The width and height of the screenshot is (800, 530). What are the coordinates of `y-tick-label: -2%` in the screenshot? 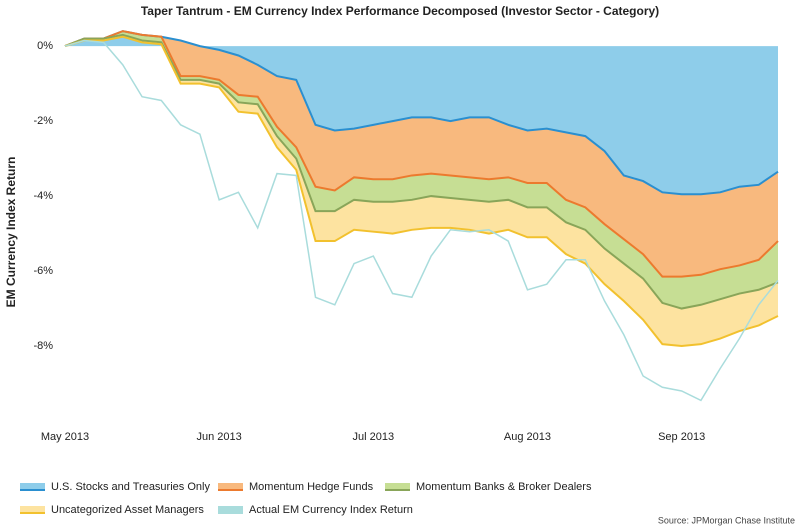 It's located at (43, 121).